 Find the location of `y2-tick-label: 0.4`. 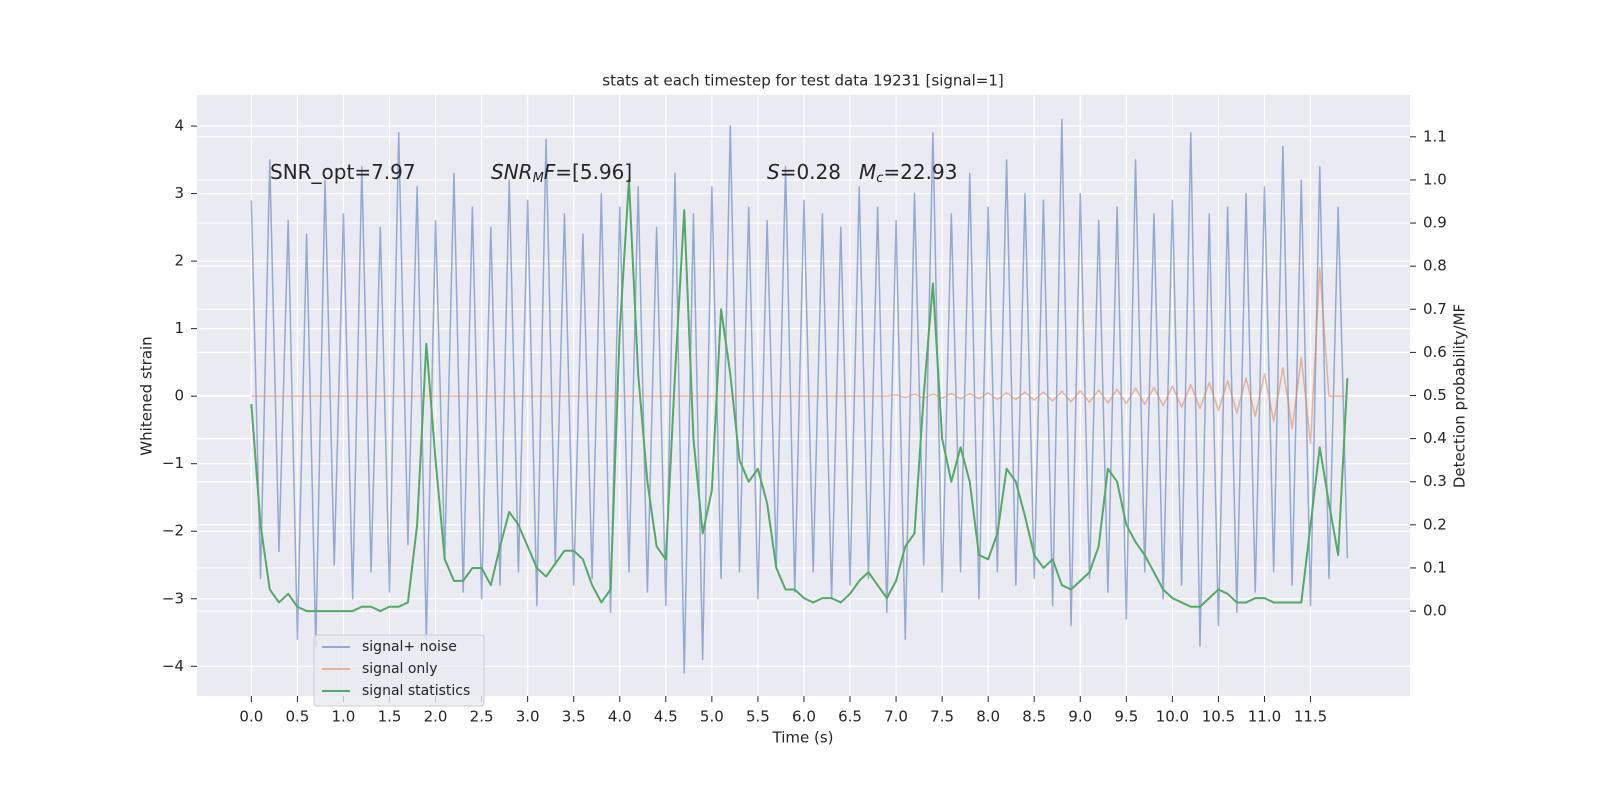

y2-tick-label: 0.4 is located at coordinates (1435, 438).